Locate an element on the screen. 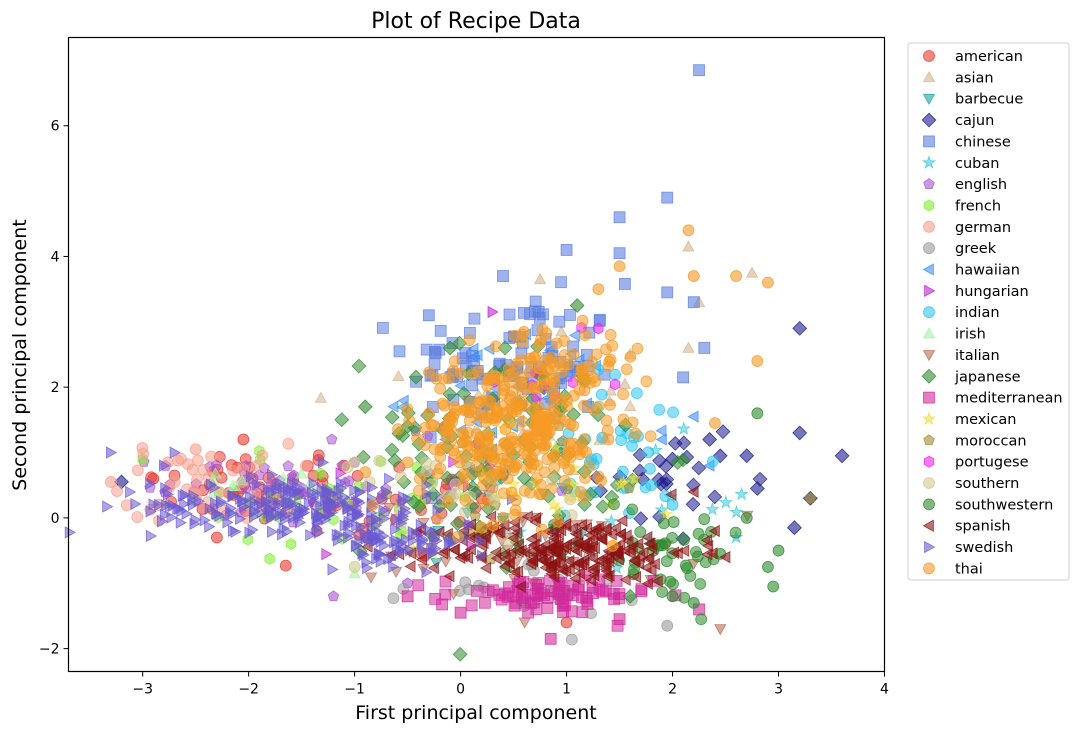 The image size is (1080, 733). legend-item-mediterranean: mediterranean is located at coordinates (993, 399).